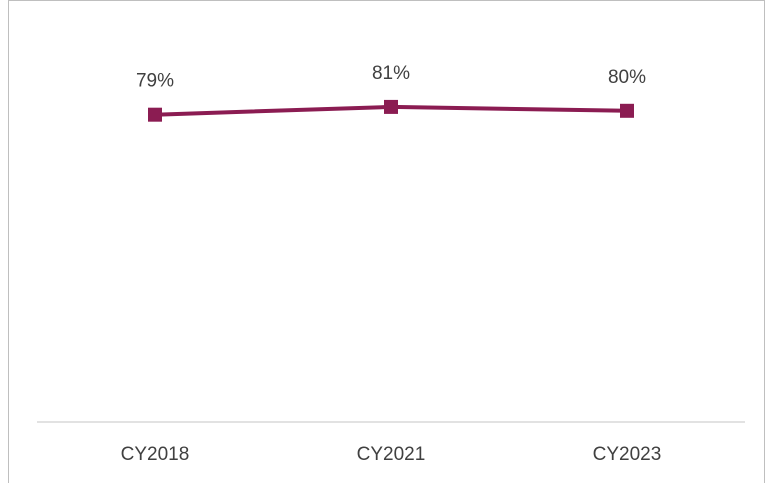  What do you see at coordinates (627, 77) in the screenshot?
I see `data-label: 80%` at bounding box center [627, 77].